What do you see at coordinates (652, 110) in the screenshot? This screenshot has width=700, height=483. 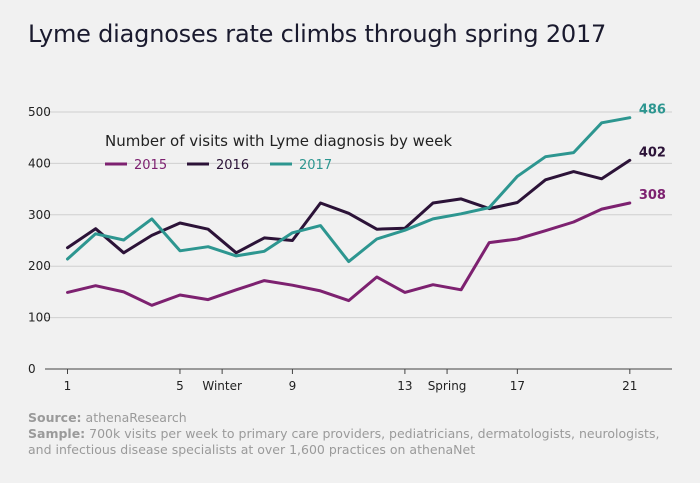 I see `end-label-2017: 486` at bounding box center [652, 110].